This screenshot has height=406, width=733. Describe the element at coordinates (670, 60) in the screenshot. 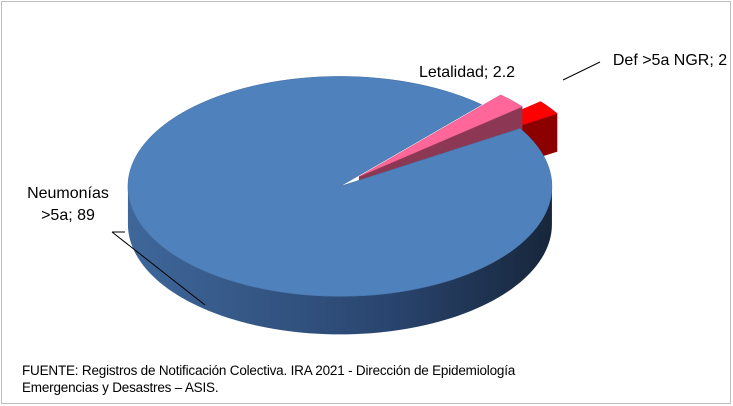

I see `data-label: Def >5a NGR; 2` at that location.